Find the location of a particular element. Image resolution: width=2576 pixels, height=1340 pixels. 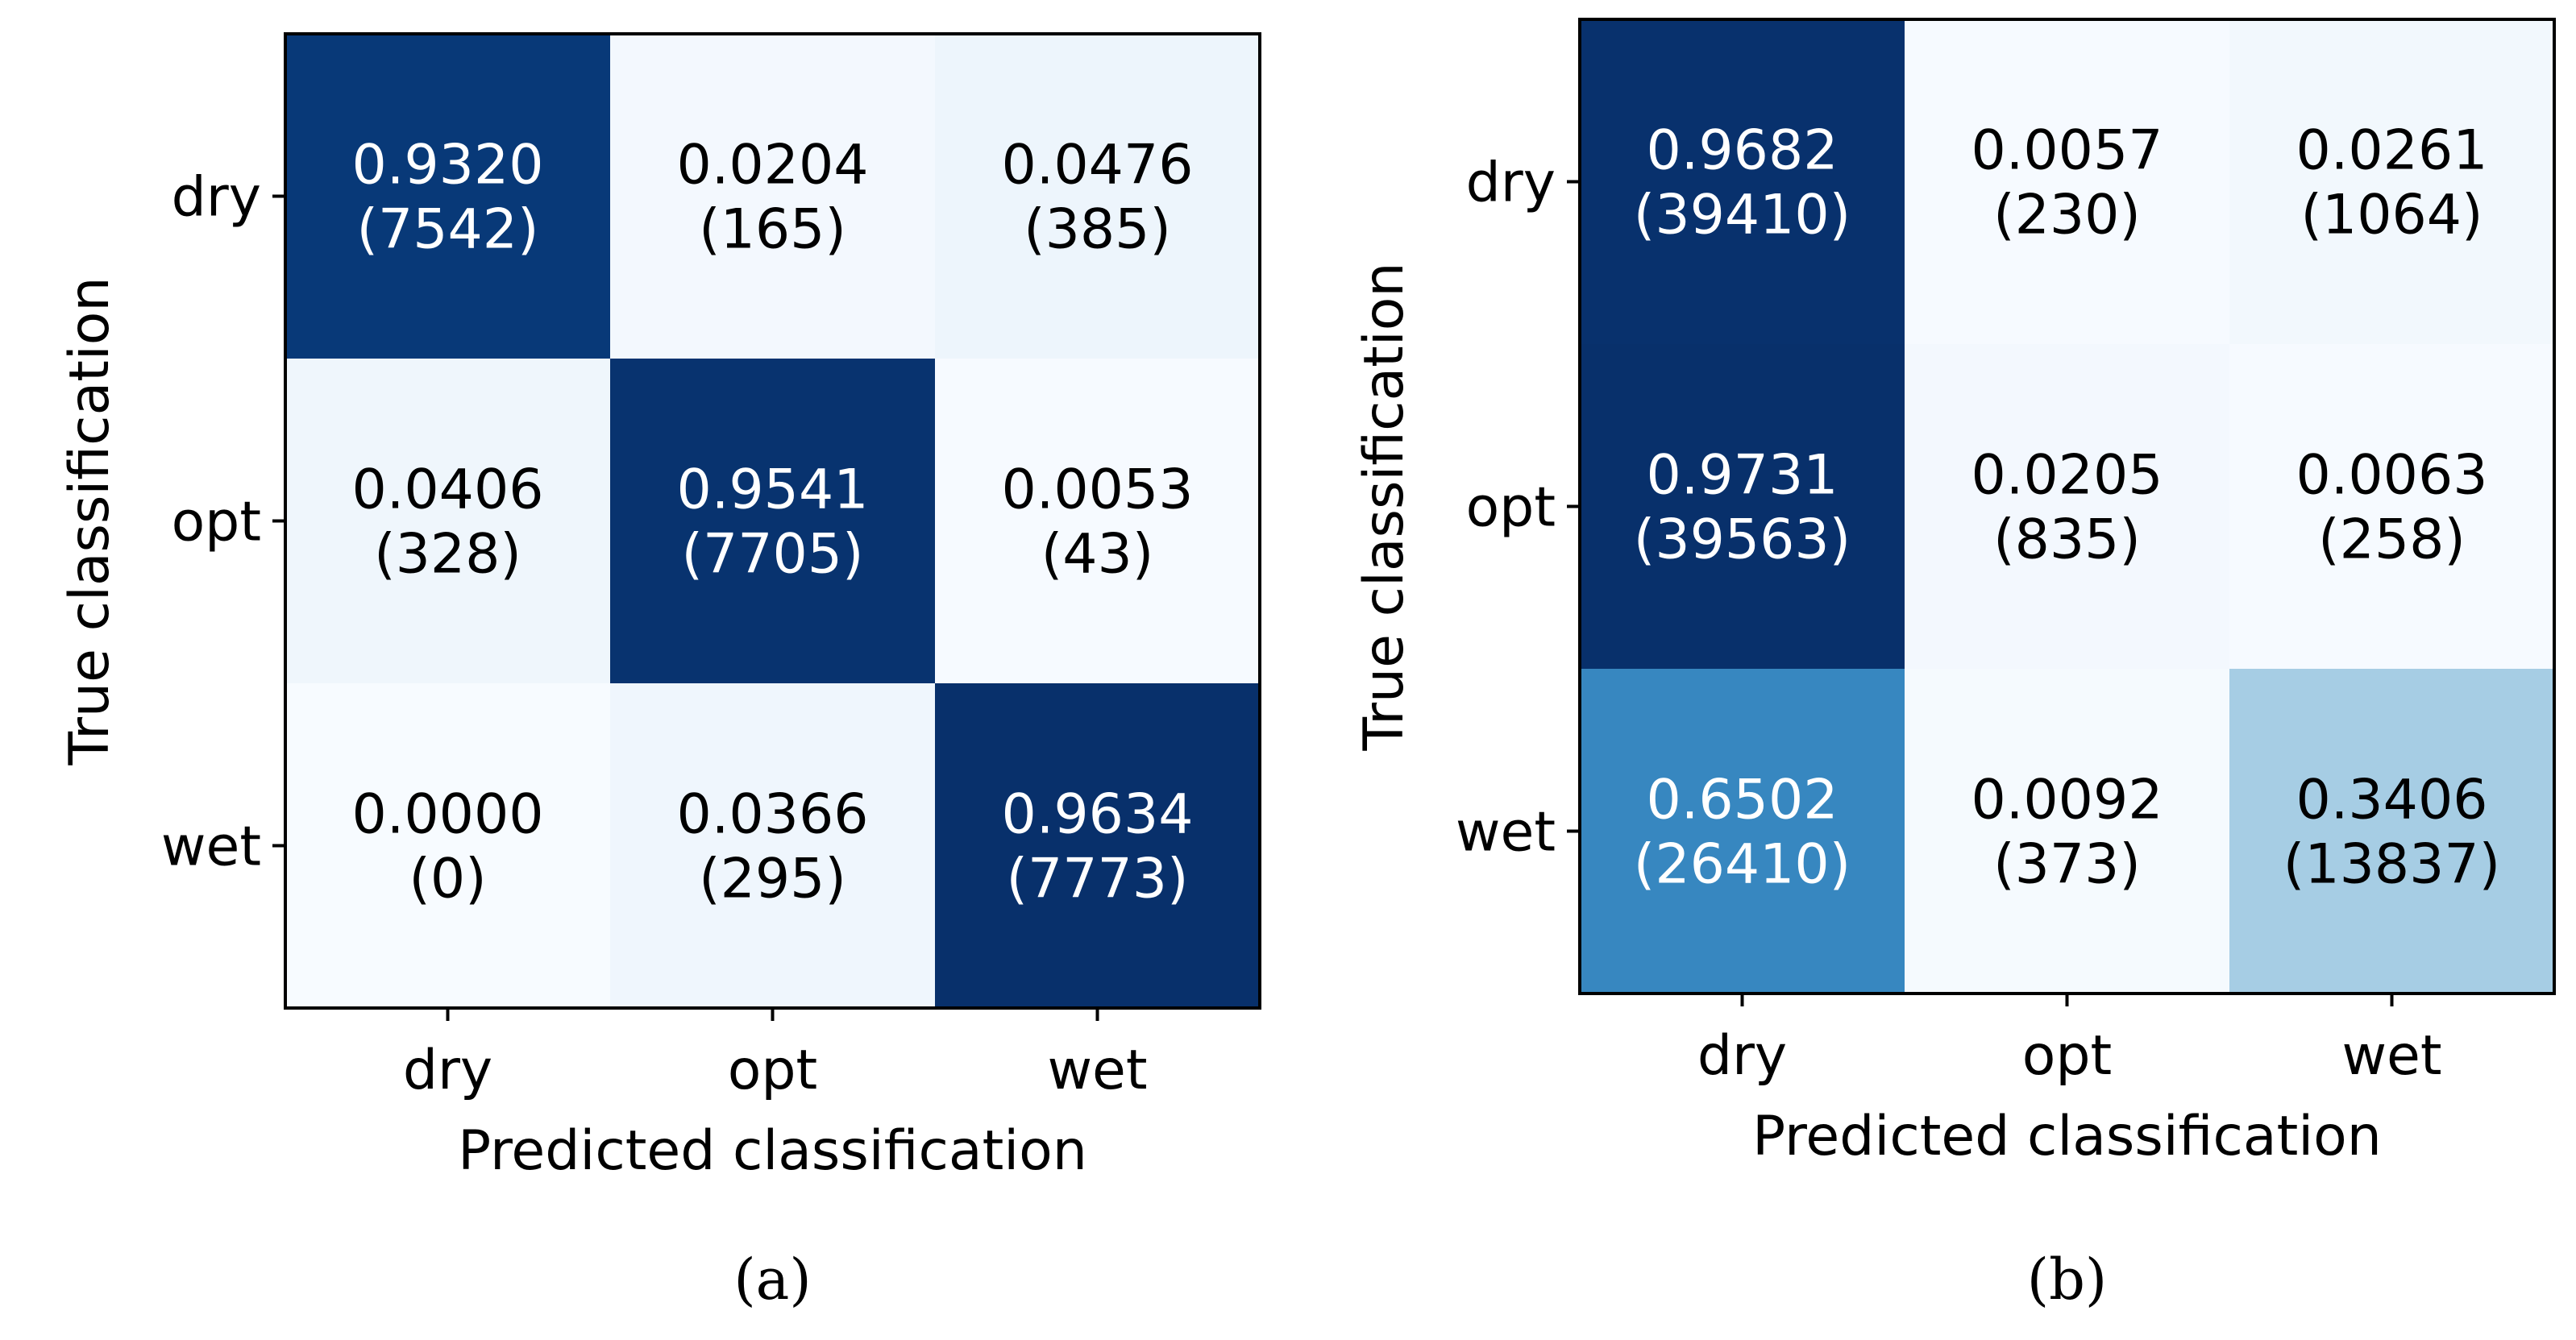

cell-value-r2-c0: 0.6502 is located at coordinates (1743, 800).